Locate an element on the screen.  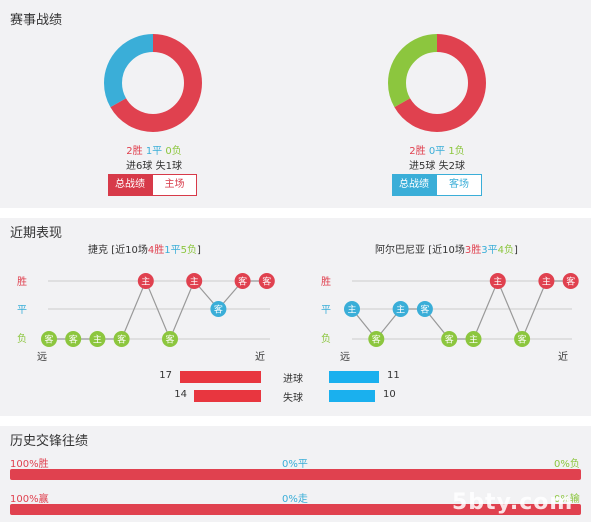
left-row-label-draw: 平 is located at coordinates (22, 310).